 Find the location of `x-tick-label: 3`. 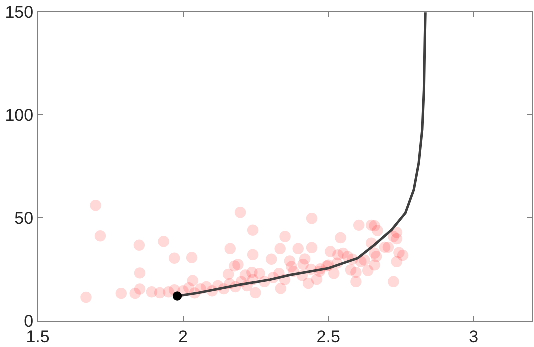

x-tick-label: 3 is located at coordinates (474, 336).